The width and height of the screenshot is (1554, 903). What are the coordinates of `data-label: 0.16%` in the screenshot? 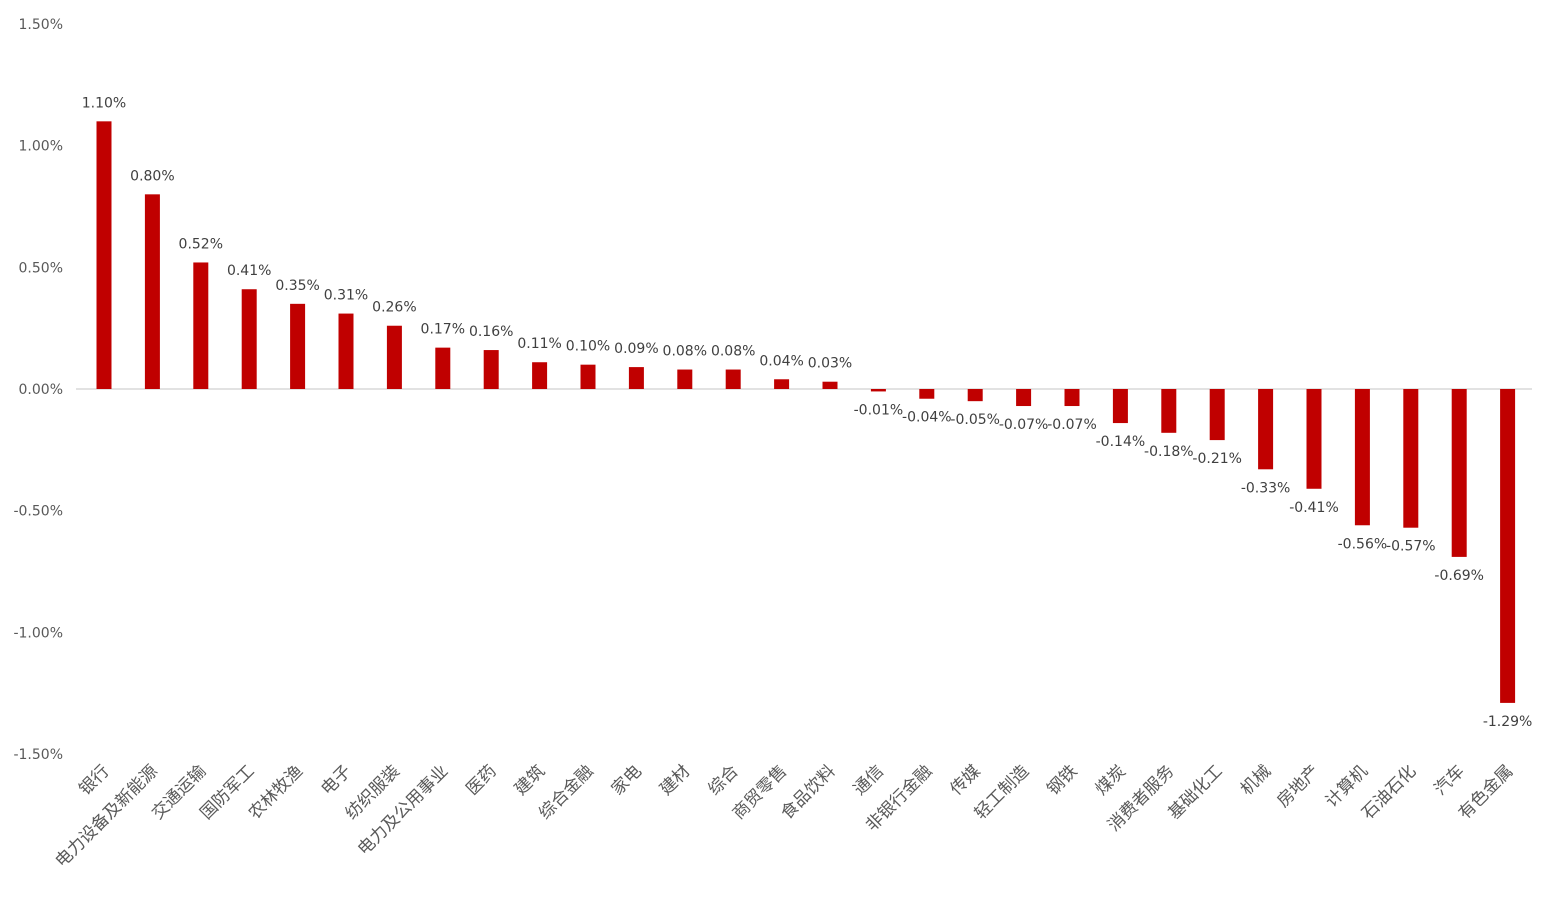 It's located at (491, 332).